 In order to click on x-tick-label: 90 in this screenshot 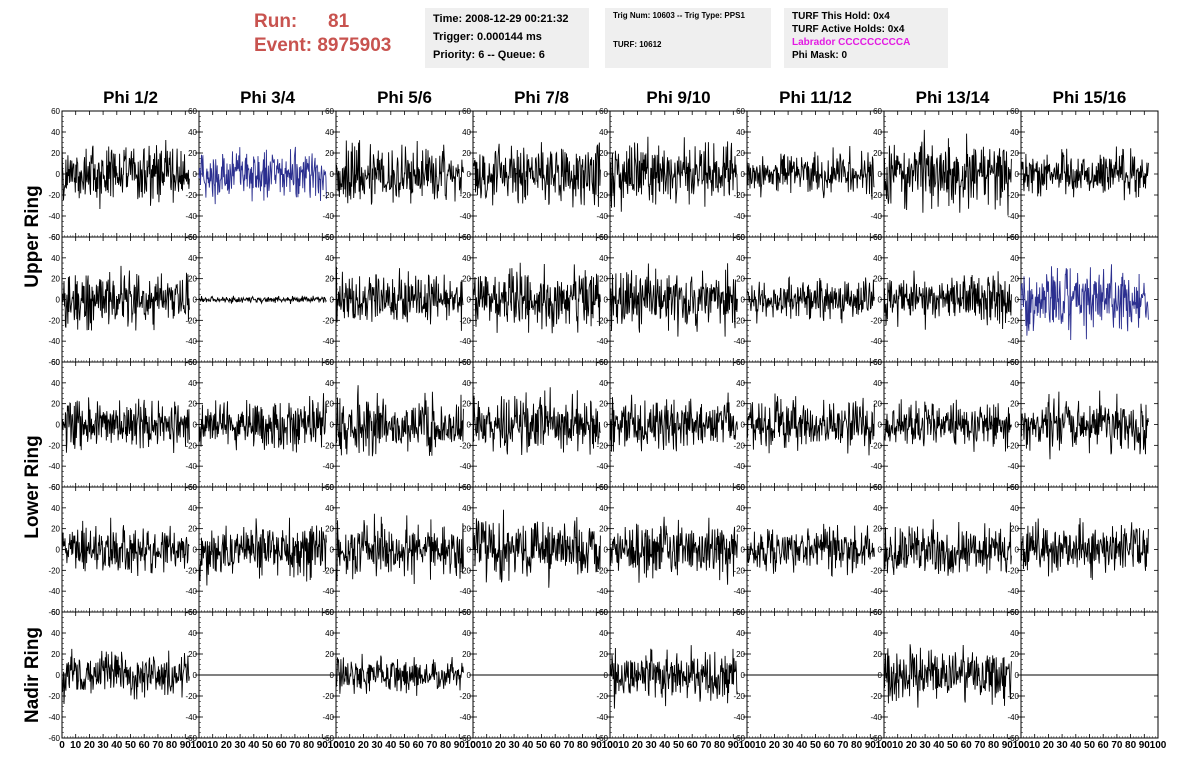, I will do `click(323, 745)`.